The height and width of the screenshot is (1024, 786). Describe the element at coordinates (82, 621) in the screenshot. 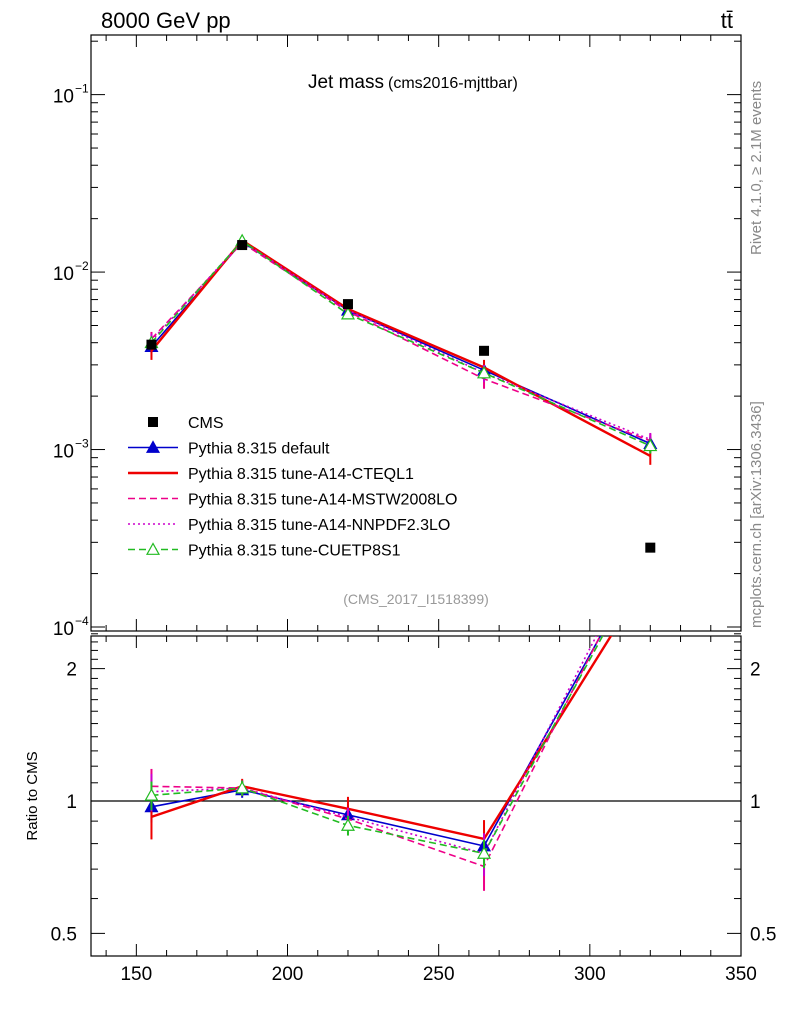

I see `y-tick-exponent: −4` at that location.